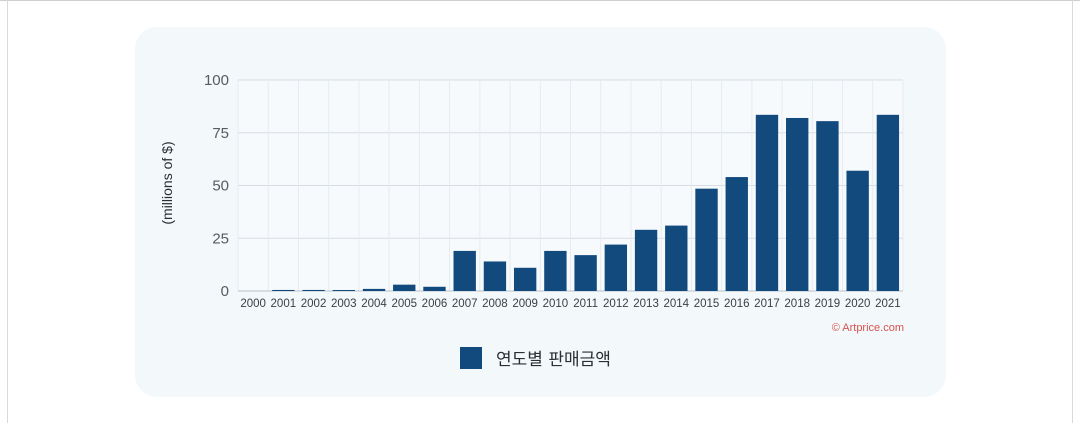 The height and width of the screenshot is (423, 1080). Describe the element at coordinates (706, 239) in the screenshot. I see `bar-2015` at that location.